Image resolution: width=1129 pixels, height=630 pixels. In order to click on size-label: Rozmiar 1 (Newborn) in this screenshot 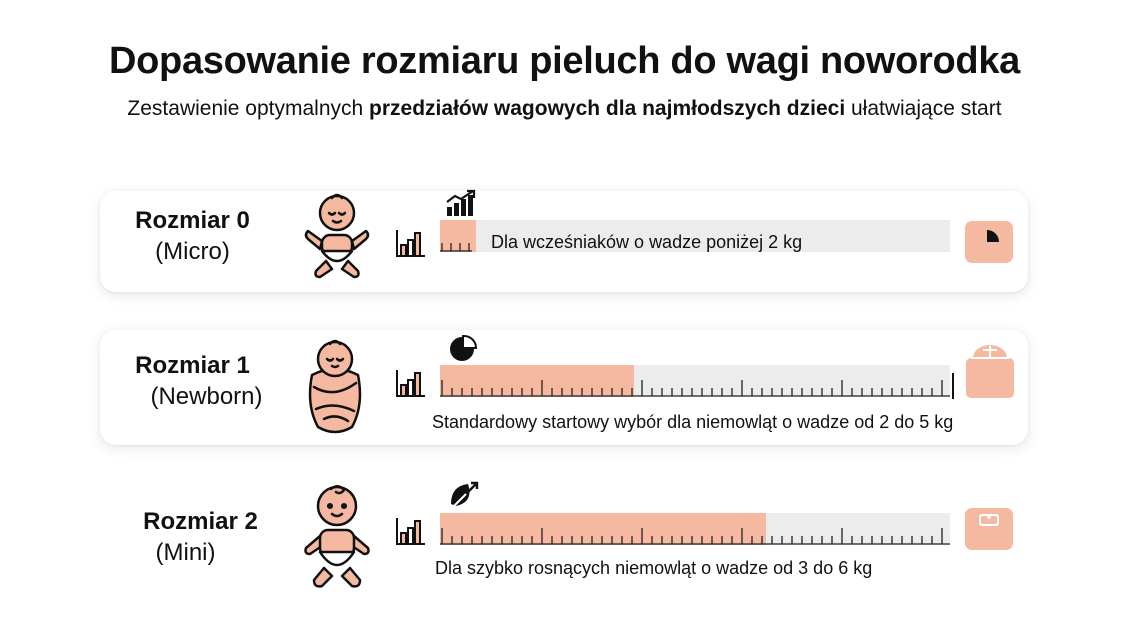, I will do `click(199, 381)`.